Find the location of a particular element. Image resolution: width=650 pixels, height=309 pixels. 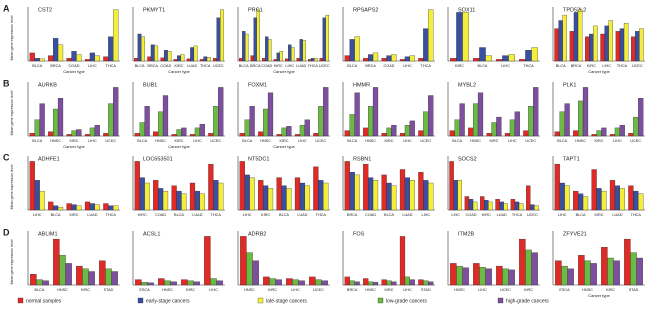

panel-label: B is located at coordinates (6, 83).